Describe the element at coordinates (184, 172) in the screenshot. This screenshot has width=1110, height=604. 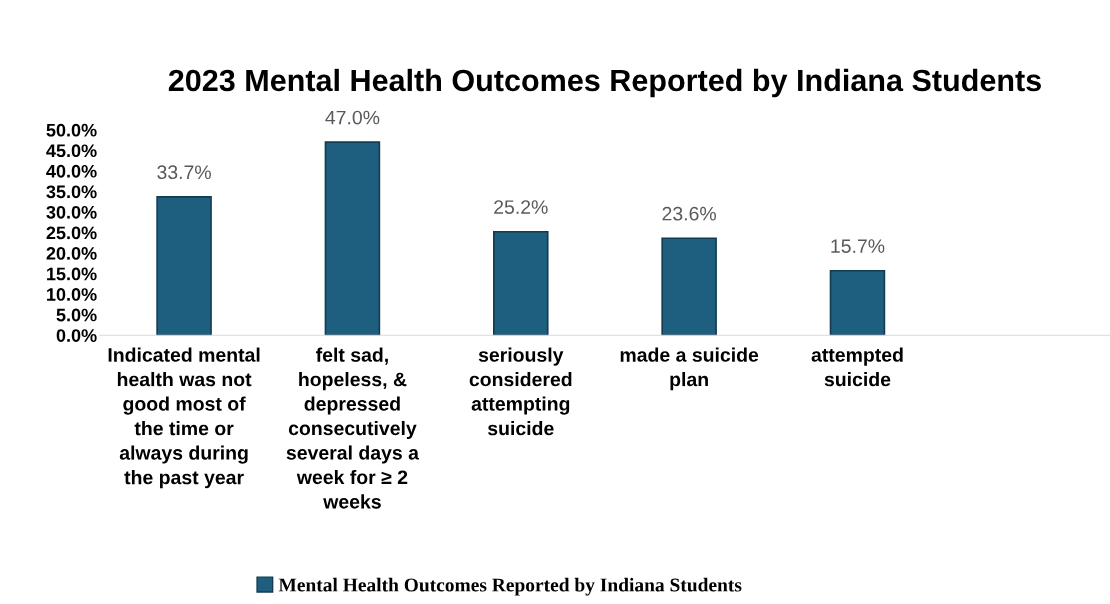
I see `data-label: 33.7%` at that location.